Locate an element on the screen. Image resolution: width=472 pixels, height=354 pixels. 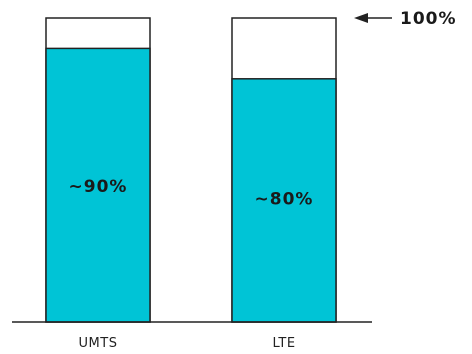
x-tick-label-lte: LTE is located at coordinates (283, 343).